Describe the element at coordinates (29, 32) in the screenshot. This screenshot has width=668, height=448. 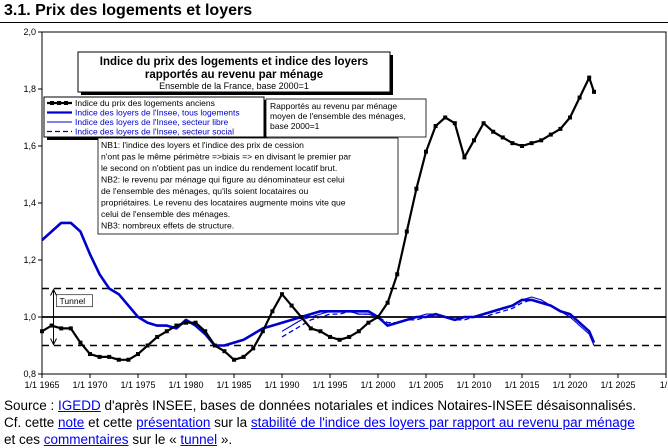
I see `y-tick-label: 2,0` at that location.